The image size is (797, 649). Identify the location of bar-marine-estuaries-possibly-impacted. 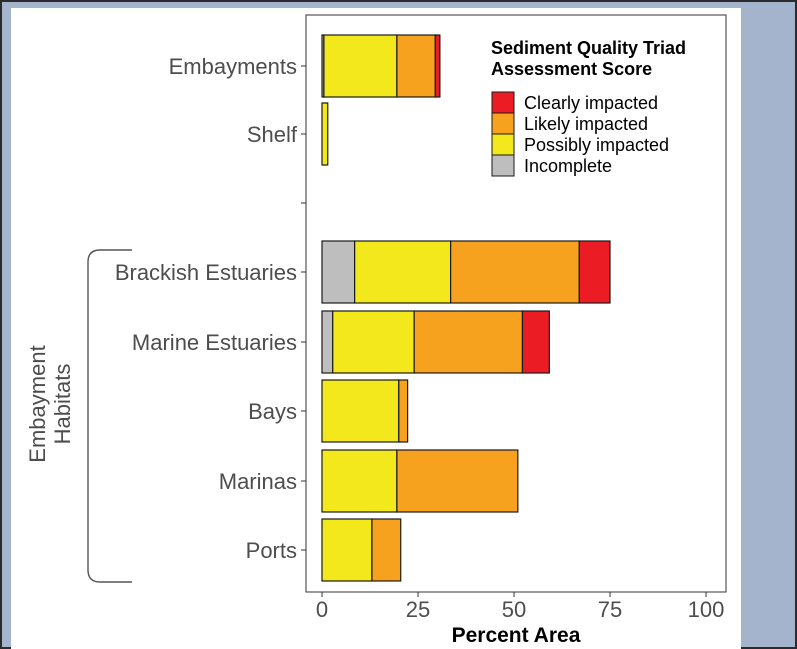
(373, 342).